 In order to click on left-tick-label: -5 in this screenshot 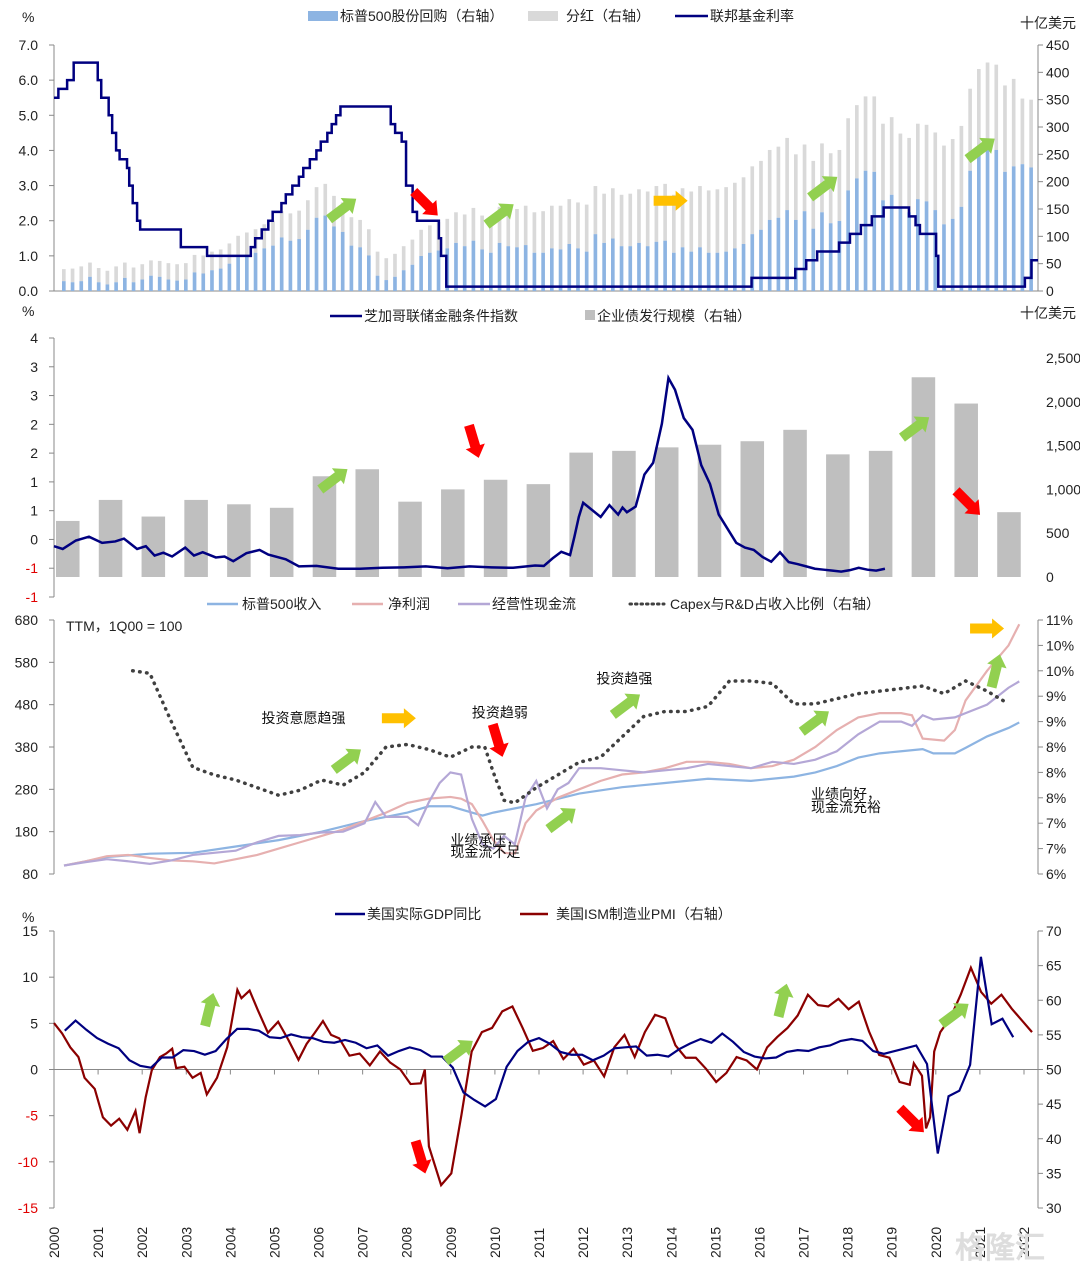, I will do `click(32, 1116)`.